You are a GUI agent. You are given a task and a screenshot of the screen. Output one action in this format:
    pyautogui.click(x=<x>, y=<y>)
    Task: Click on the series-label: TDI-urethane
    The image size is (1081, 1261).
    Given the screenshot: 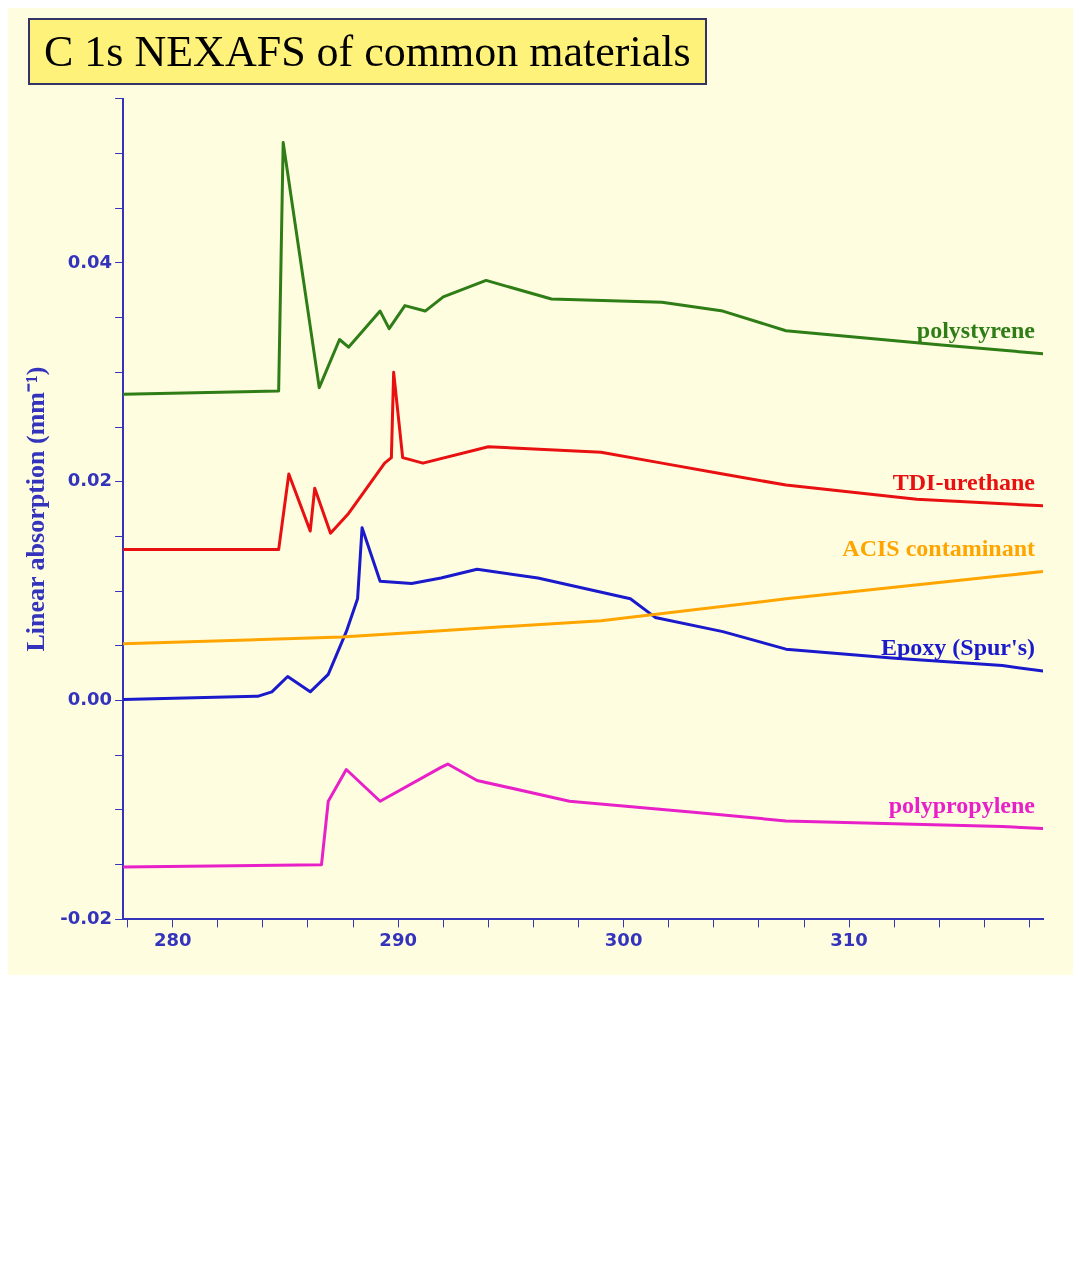 What is the action you would take?
    pyautogui.click(x=964, y=482)
    